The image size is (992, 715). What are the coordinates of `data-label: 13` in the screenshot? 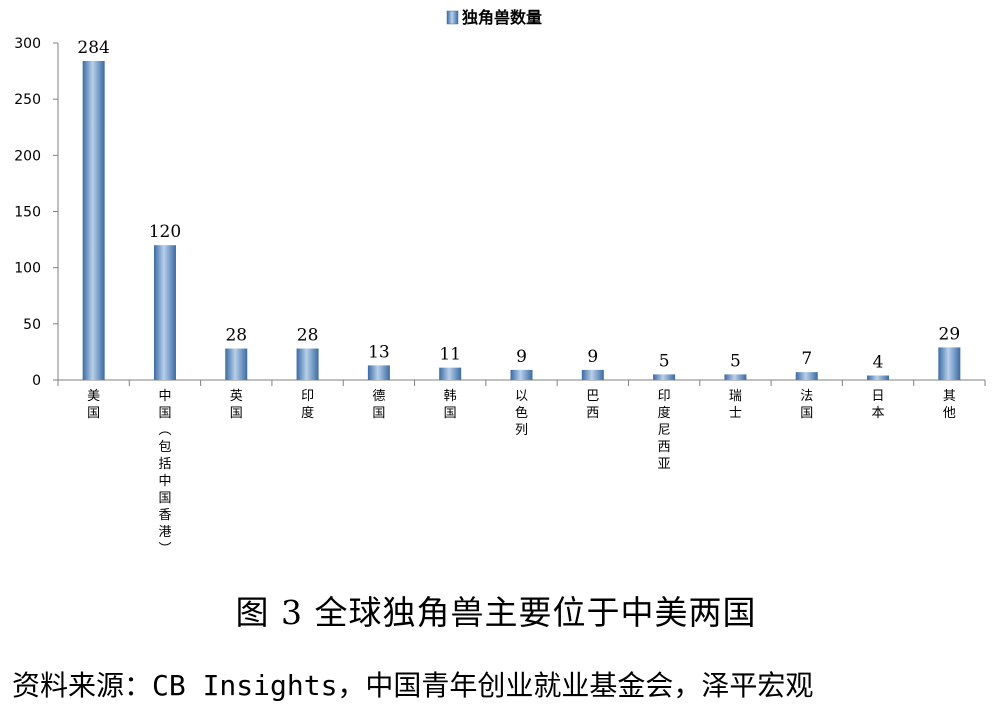 It's located at (379, 352).